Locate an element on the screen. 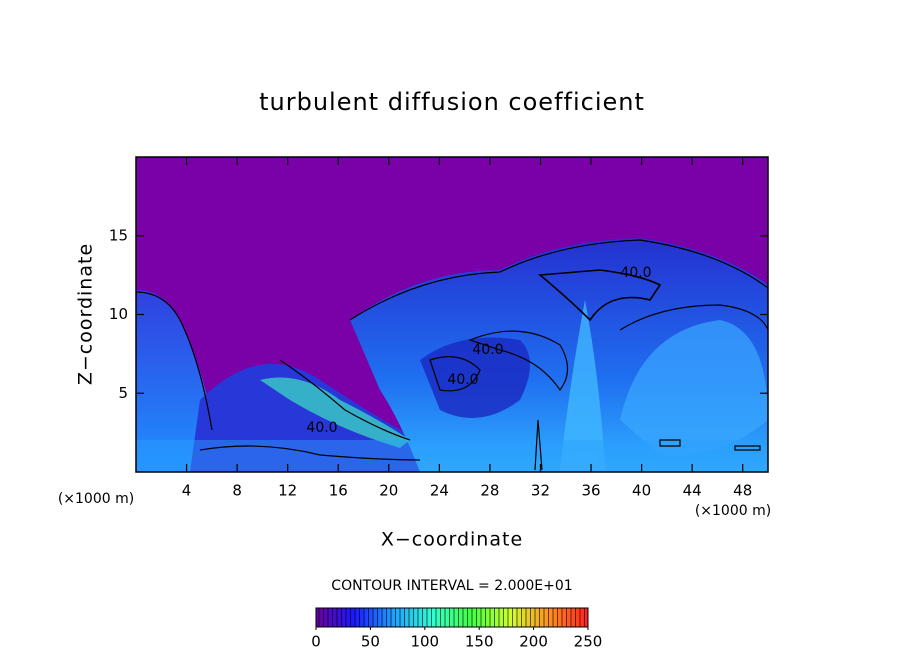 This screenshot has width=904, height=658. colorbar-frame is located at coordinates (452, 617).